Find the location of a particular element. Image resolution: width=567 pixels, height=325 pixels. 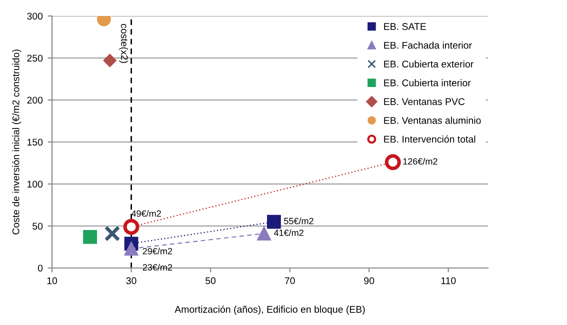

x-tick-label: 70 is located at coordinates (289, 280).